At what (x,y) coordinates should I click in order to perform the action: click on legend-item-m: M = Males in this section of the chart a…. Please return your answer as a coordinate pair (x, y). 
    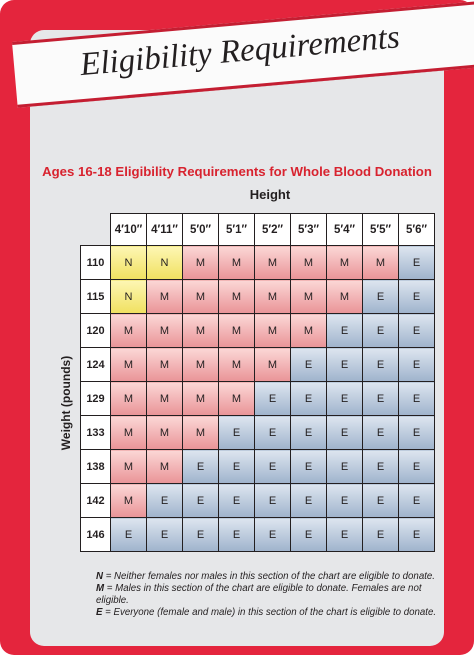
    Looking at the image, I should click on (269, 595).